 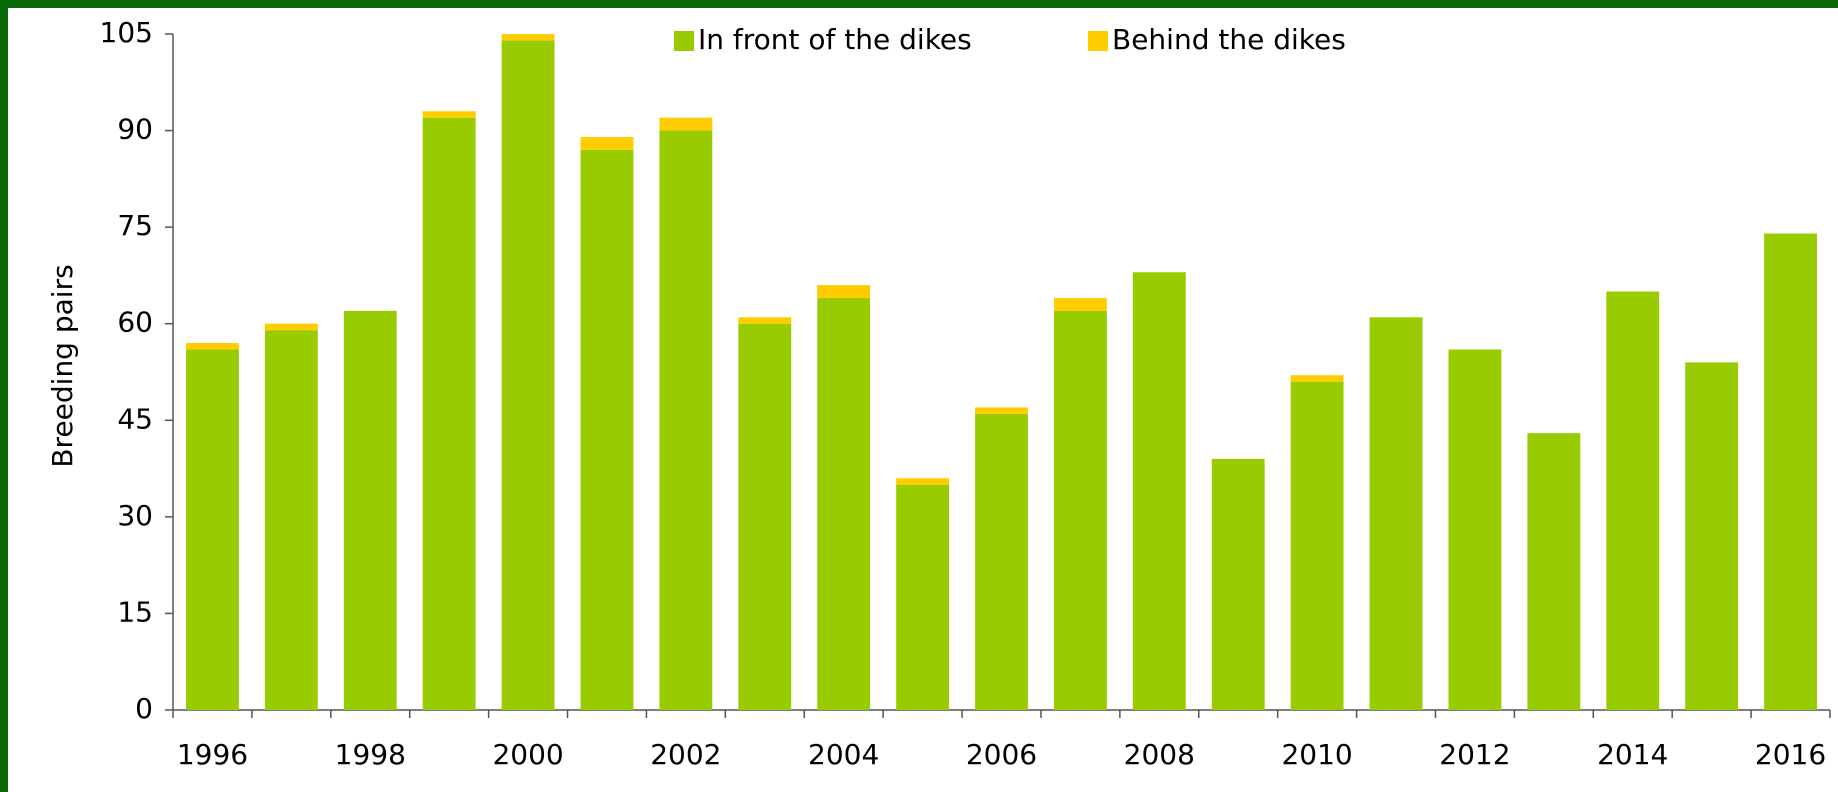 What do you see at coordinates (135, 129) in the screenshot?
I see `y-tick-label: 90` at bounding box center [135, 129].